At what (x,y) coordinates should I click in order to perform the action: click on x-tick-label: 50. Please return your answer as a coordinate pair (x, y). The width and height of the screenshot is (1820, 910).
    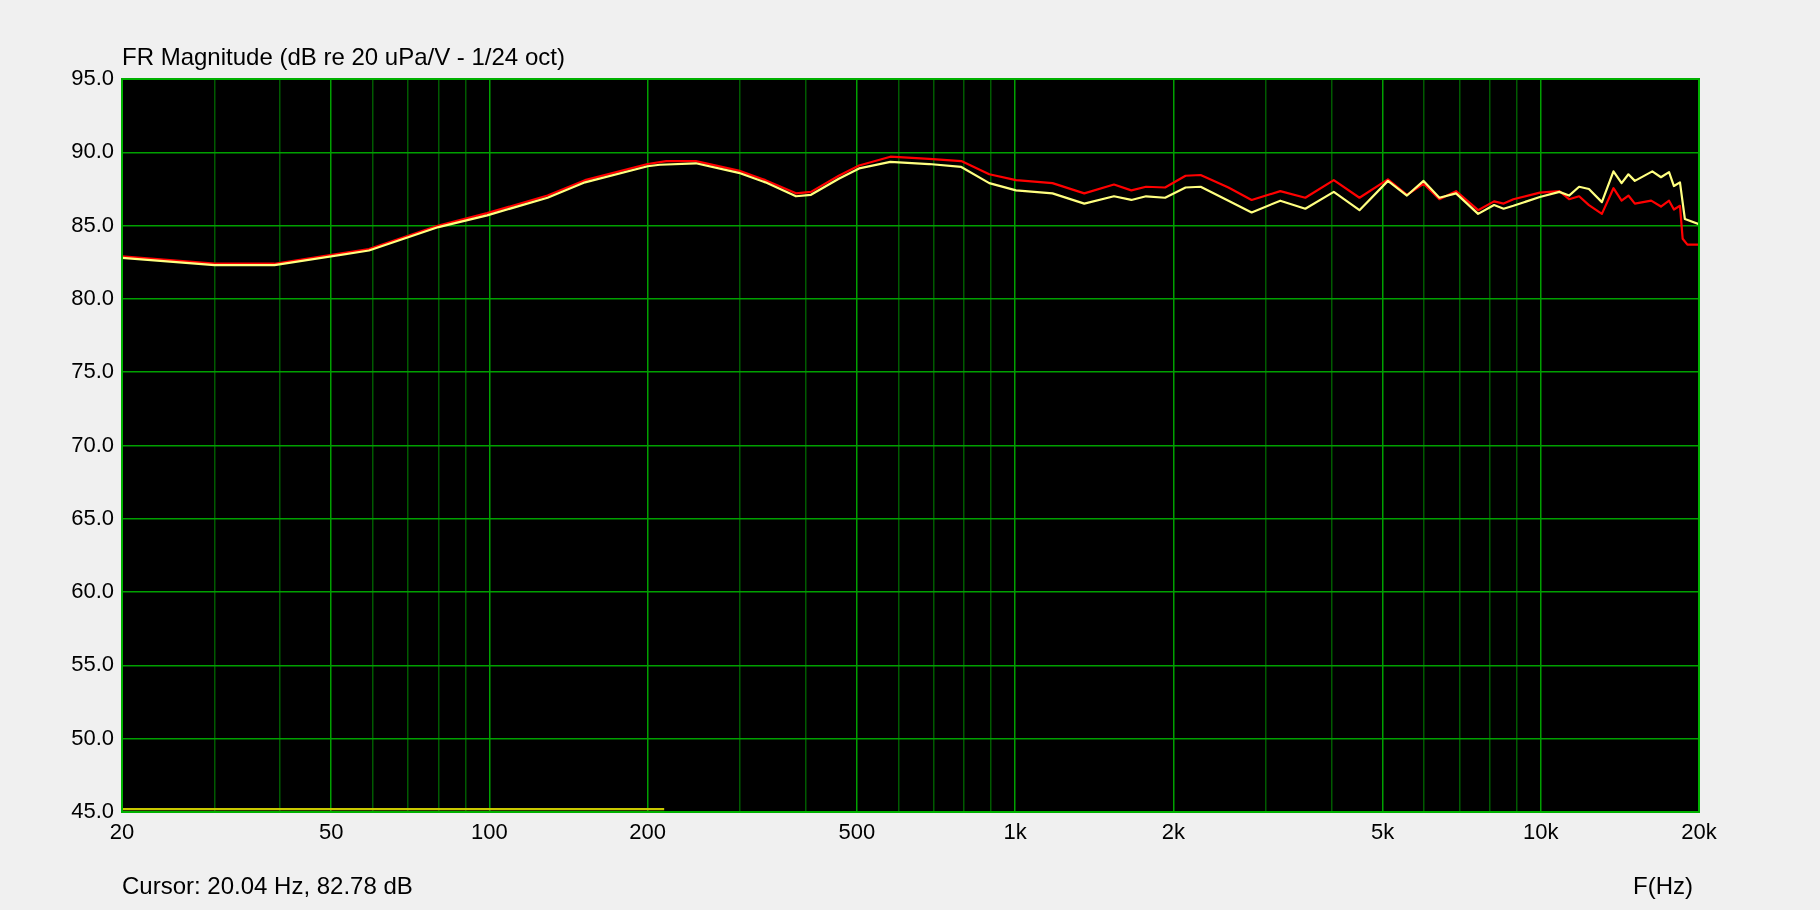
    Looking at the image, I should click on (331, 832).